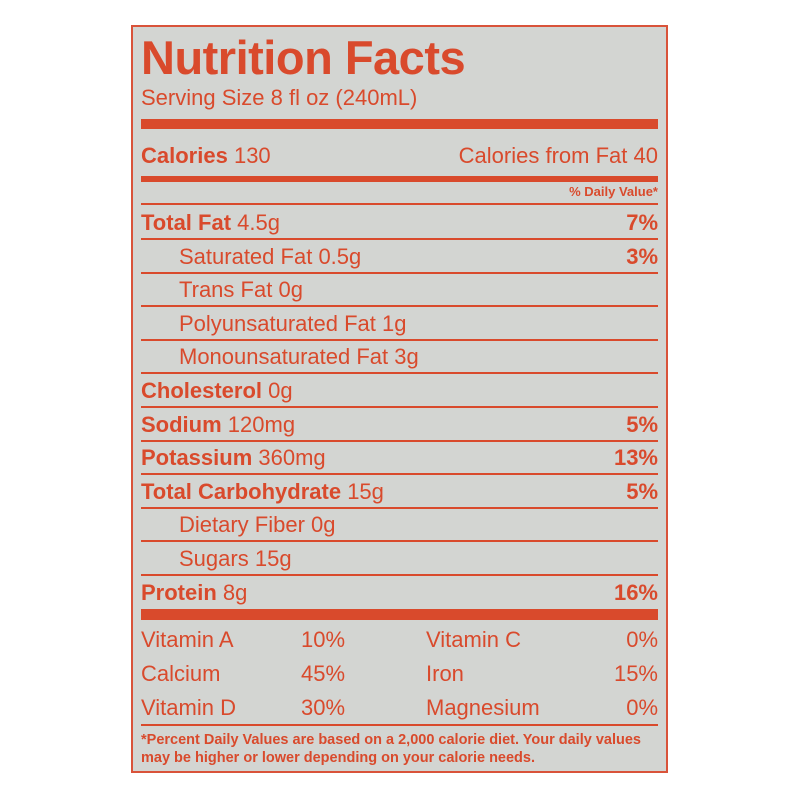 The width and height of the screenshot is (800, 800). Describe the element at coordinates (284, 357) in the screenshot. I see `nutrient-name: Monounsaturated Fat` at that location.